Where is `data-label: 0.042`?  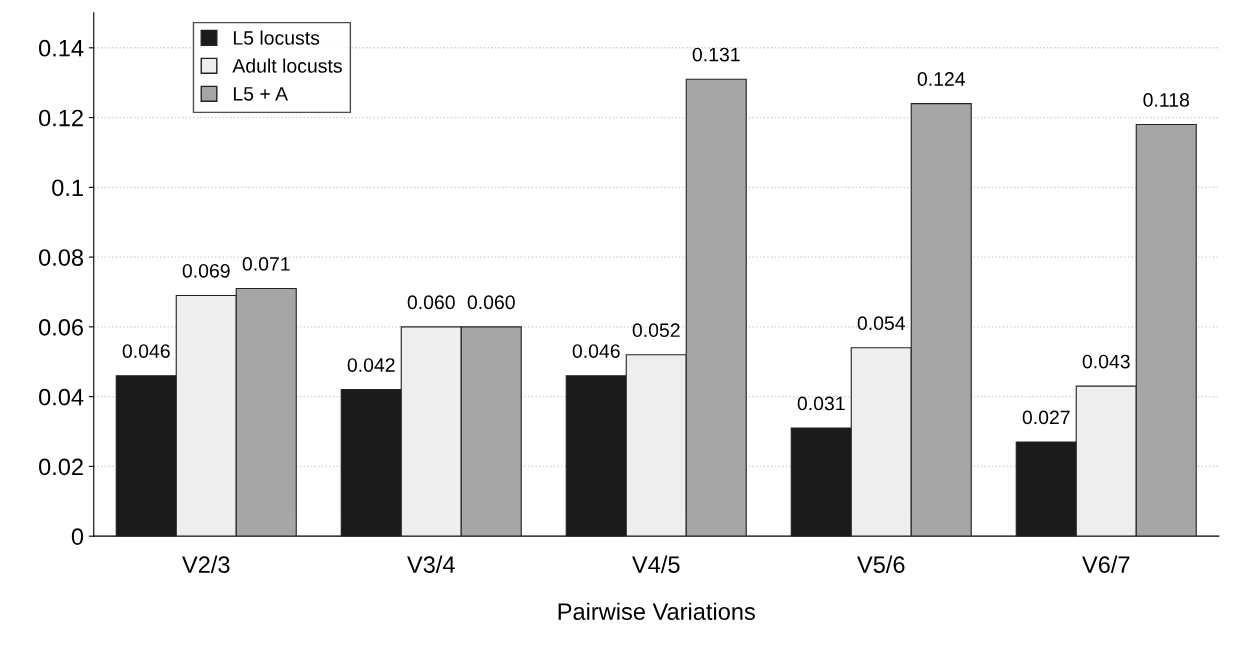 data-label: 0.042 is located at coordinates (371, 365).